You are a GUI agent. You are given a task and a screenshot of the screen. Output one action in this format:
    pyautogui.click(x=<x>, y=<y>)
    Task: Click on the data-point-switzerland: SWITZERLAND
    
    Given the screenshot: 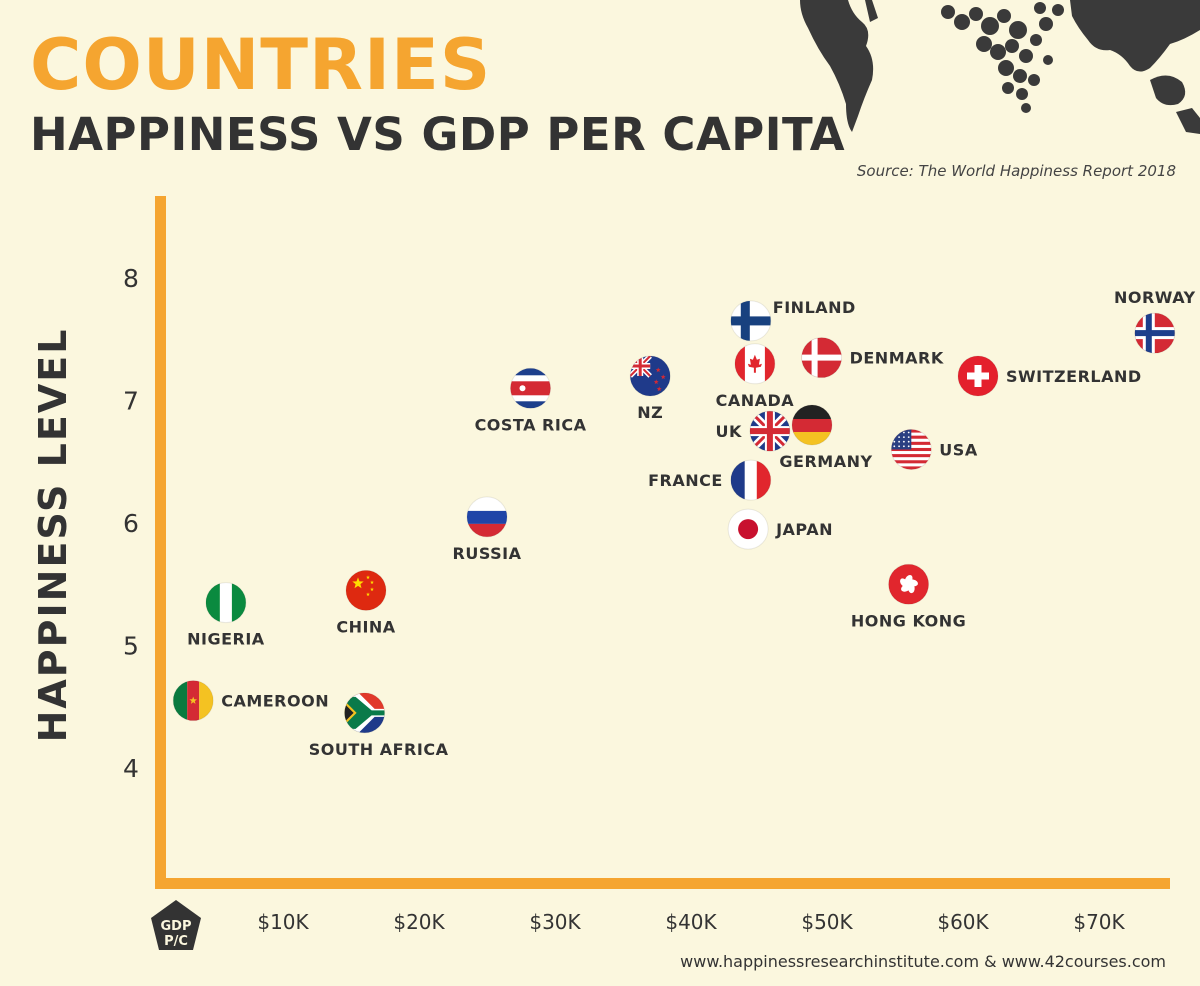 What is the action you would take?
    pyautogui.click(x=1049, y=376)
    